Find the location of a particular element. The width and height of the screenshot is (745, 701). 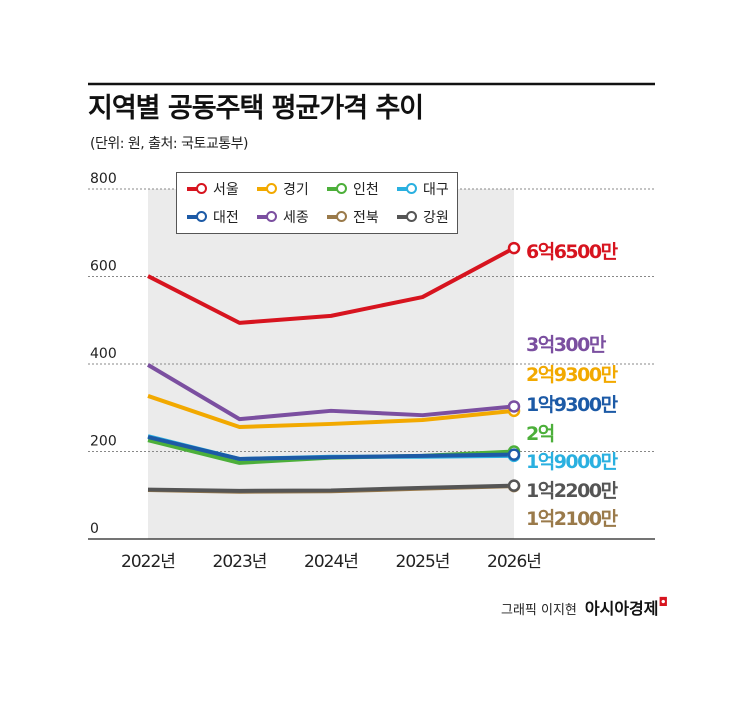

legend-label: 강원 is located at coordinates (436, 218).